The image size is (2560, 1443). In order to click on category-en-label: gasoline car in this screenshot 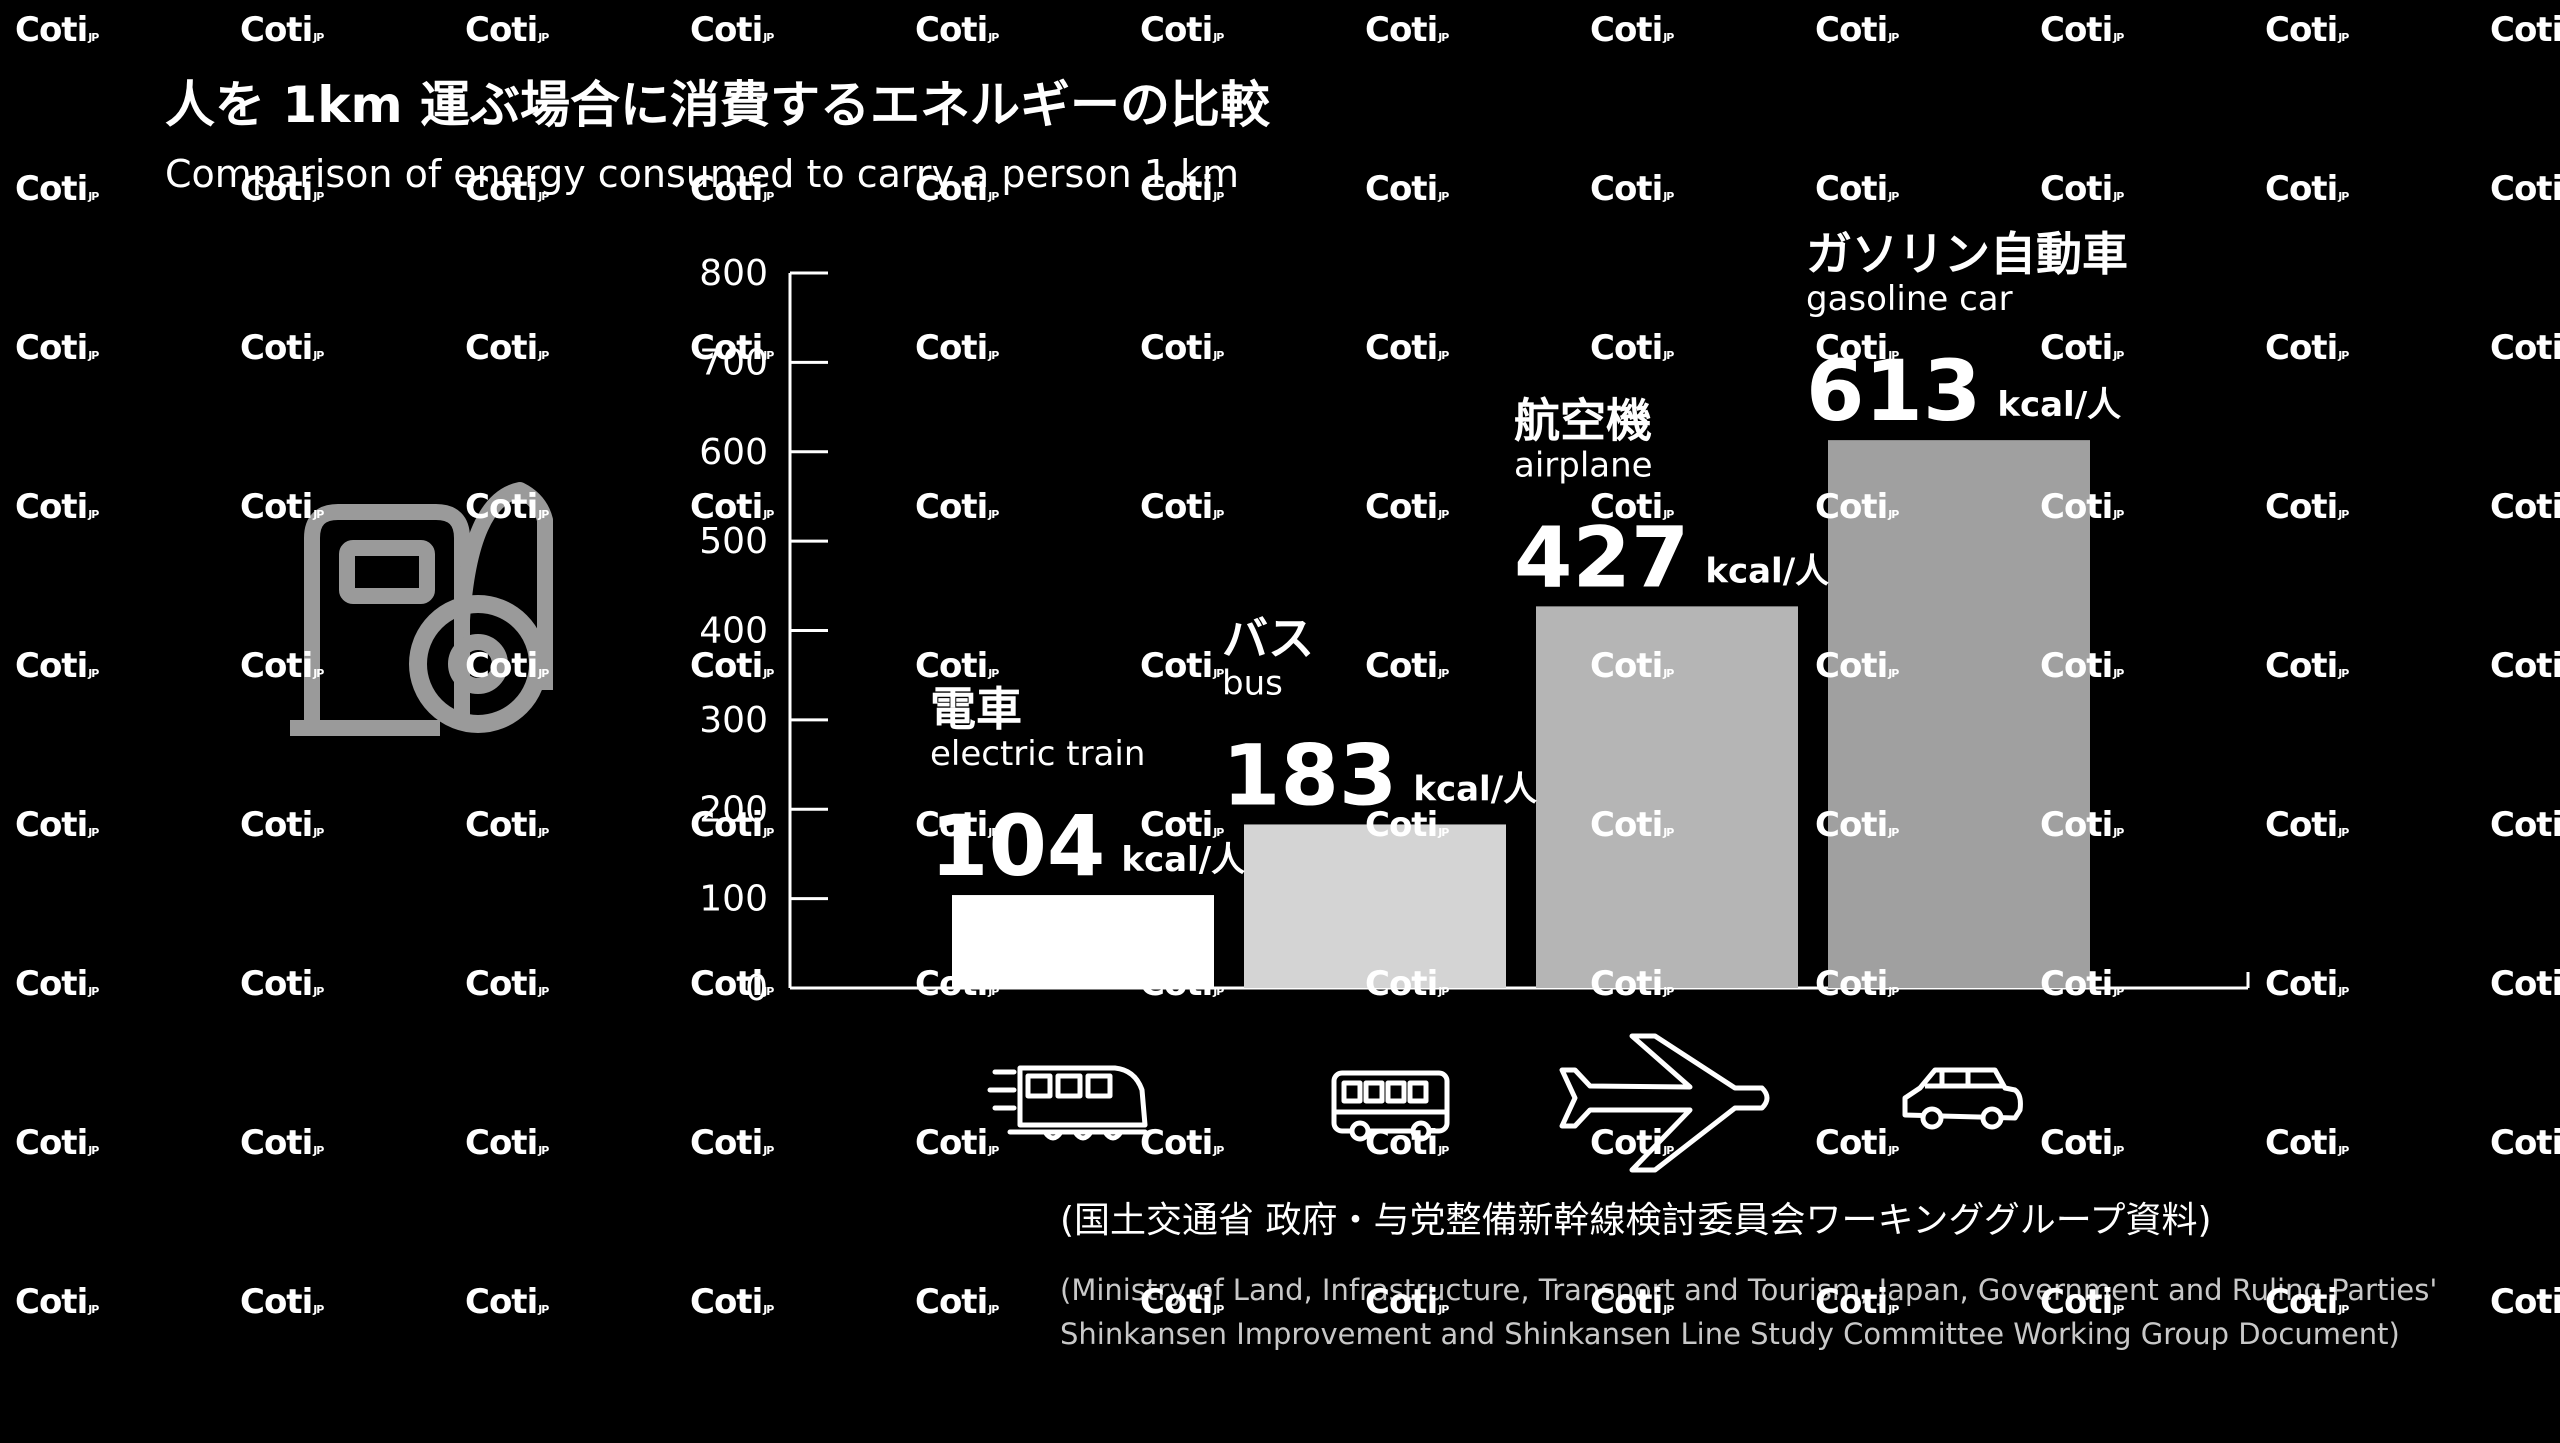, I will do `click(1909, 299)`.